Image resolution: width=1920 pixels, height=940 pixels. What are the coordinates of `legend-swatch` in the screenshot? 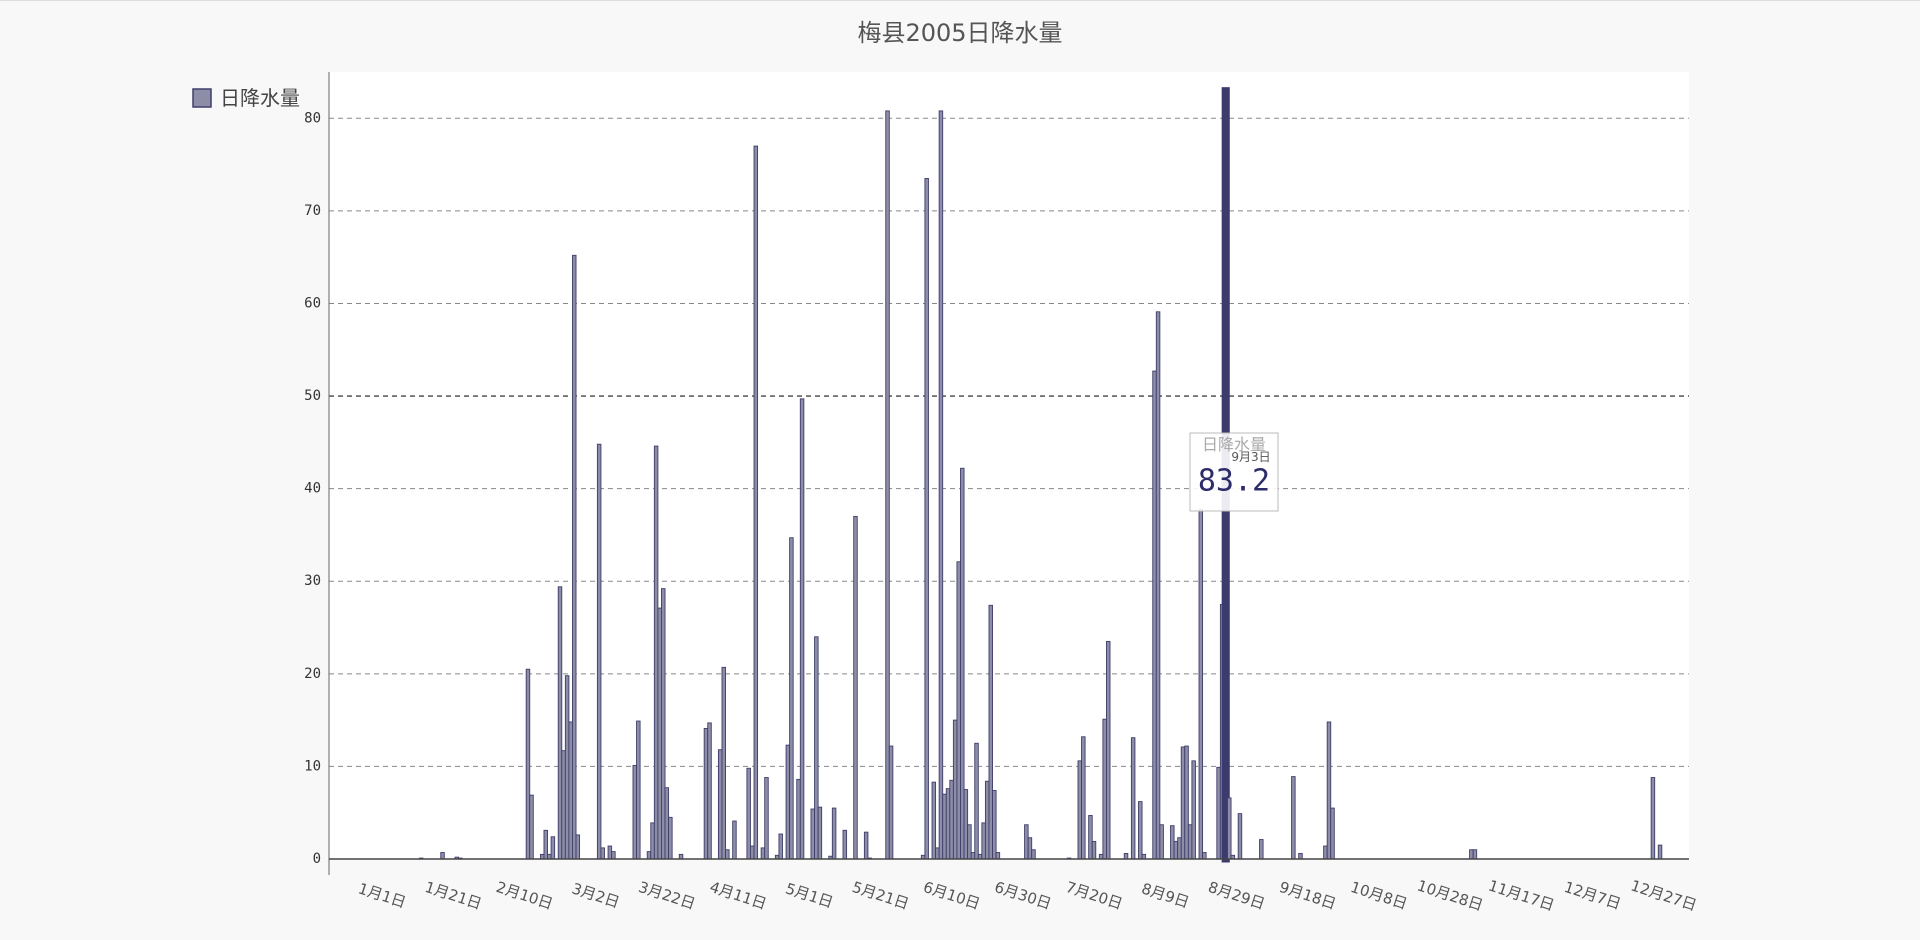 It's located at (202, 98).